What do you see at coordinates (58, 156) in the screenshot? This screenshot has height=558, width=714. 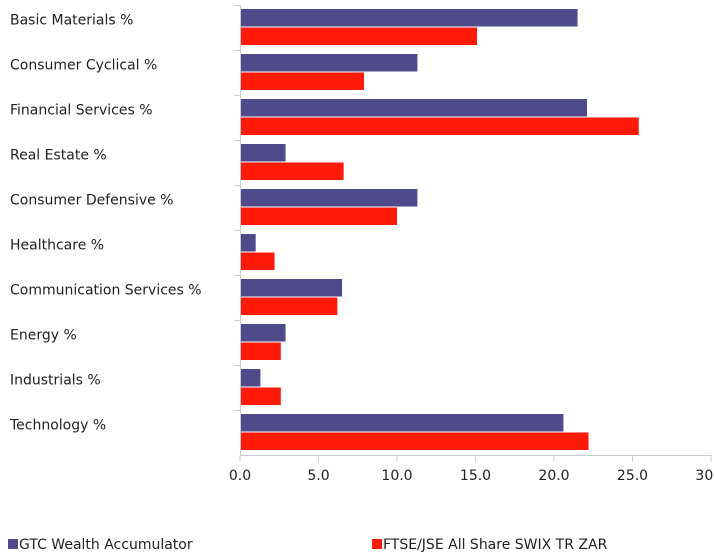 I see `category-label: Real Estate %` at bounding box center [58, 156].